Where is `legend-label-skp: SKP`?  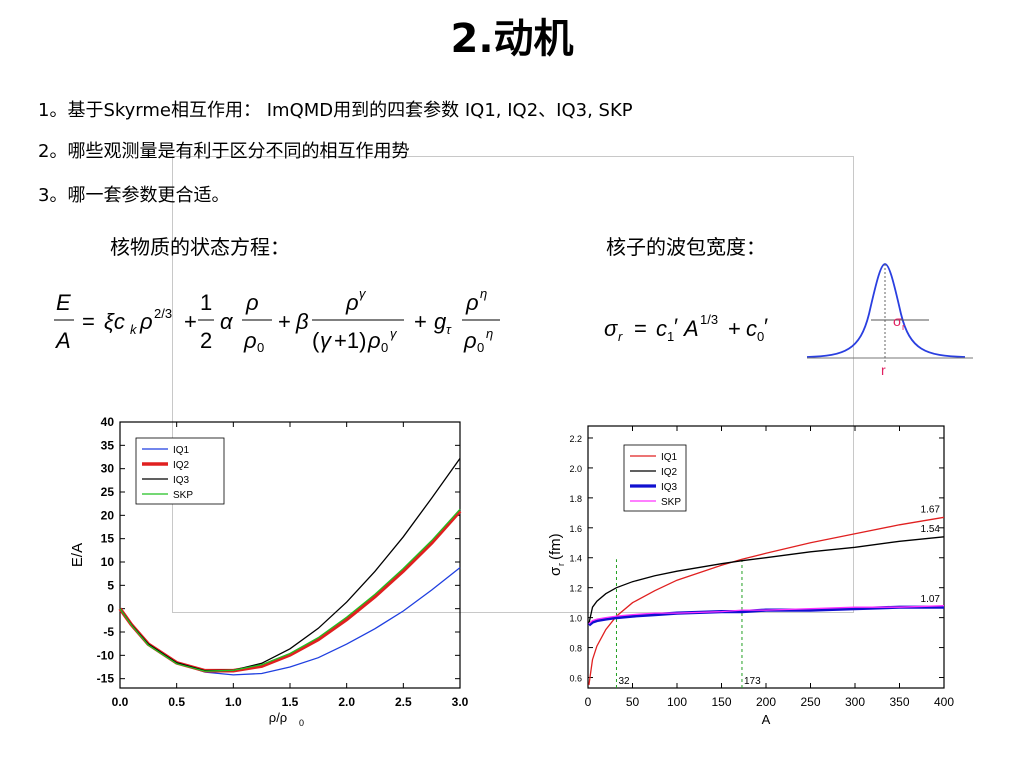
legend-label-skp: SKP is located at coordinates (183, 495).